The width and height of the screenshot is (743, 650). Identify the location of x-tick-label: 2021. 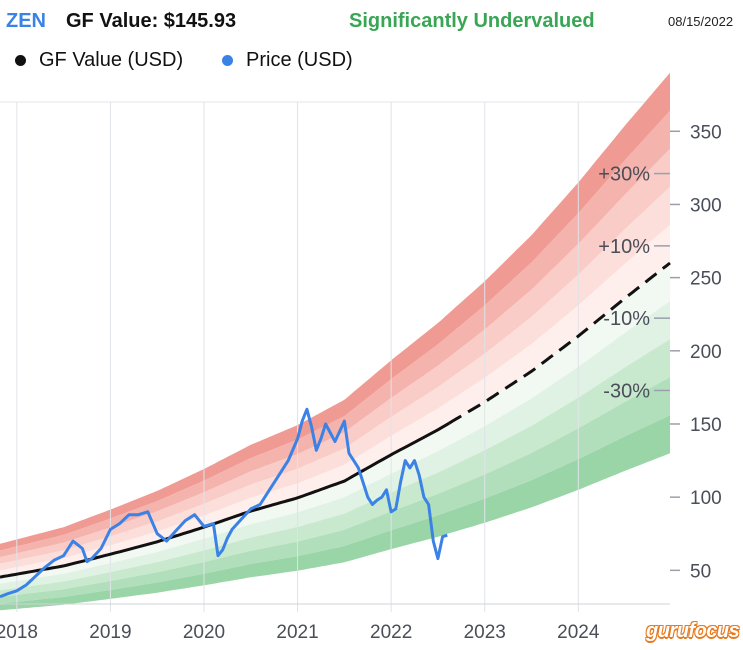
(297, 632).